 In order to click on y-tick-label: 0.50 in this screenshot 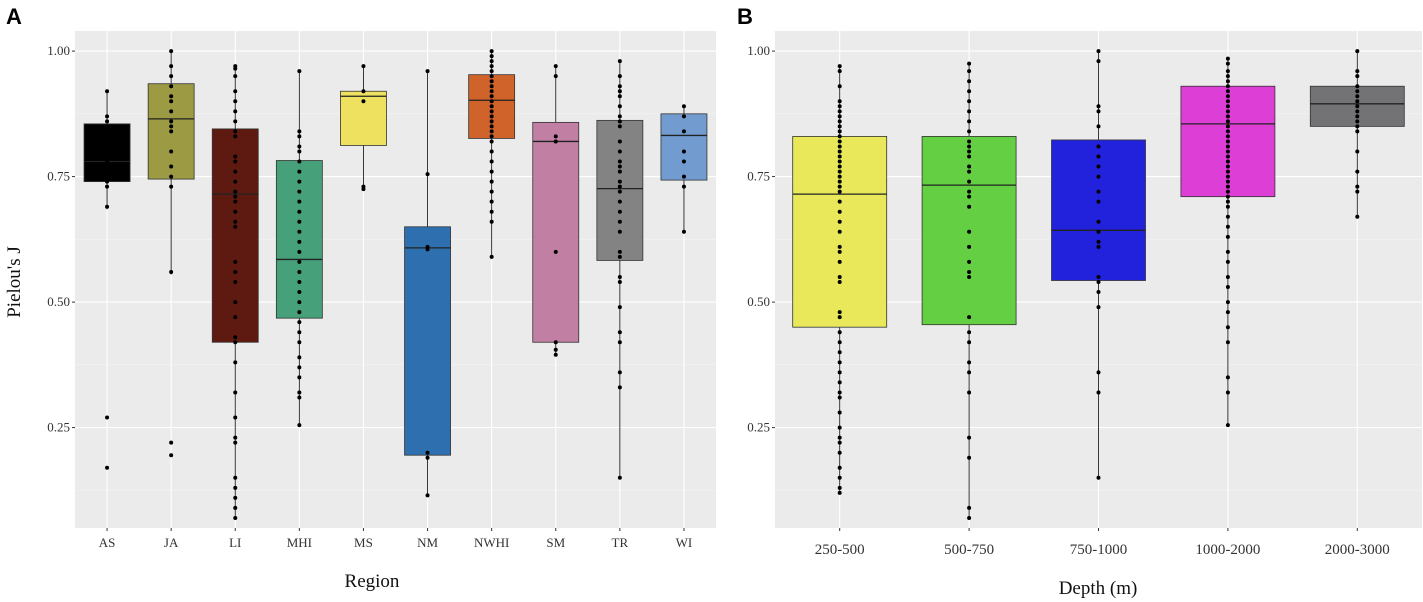, I will do `click(58, 301)`.